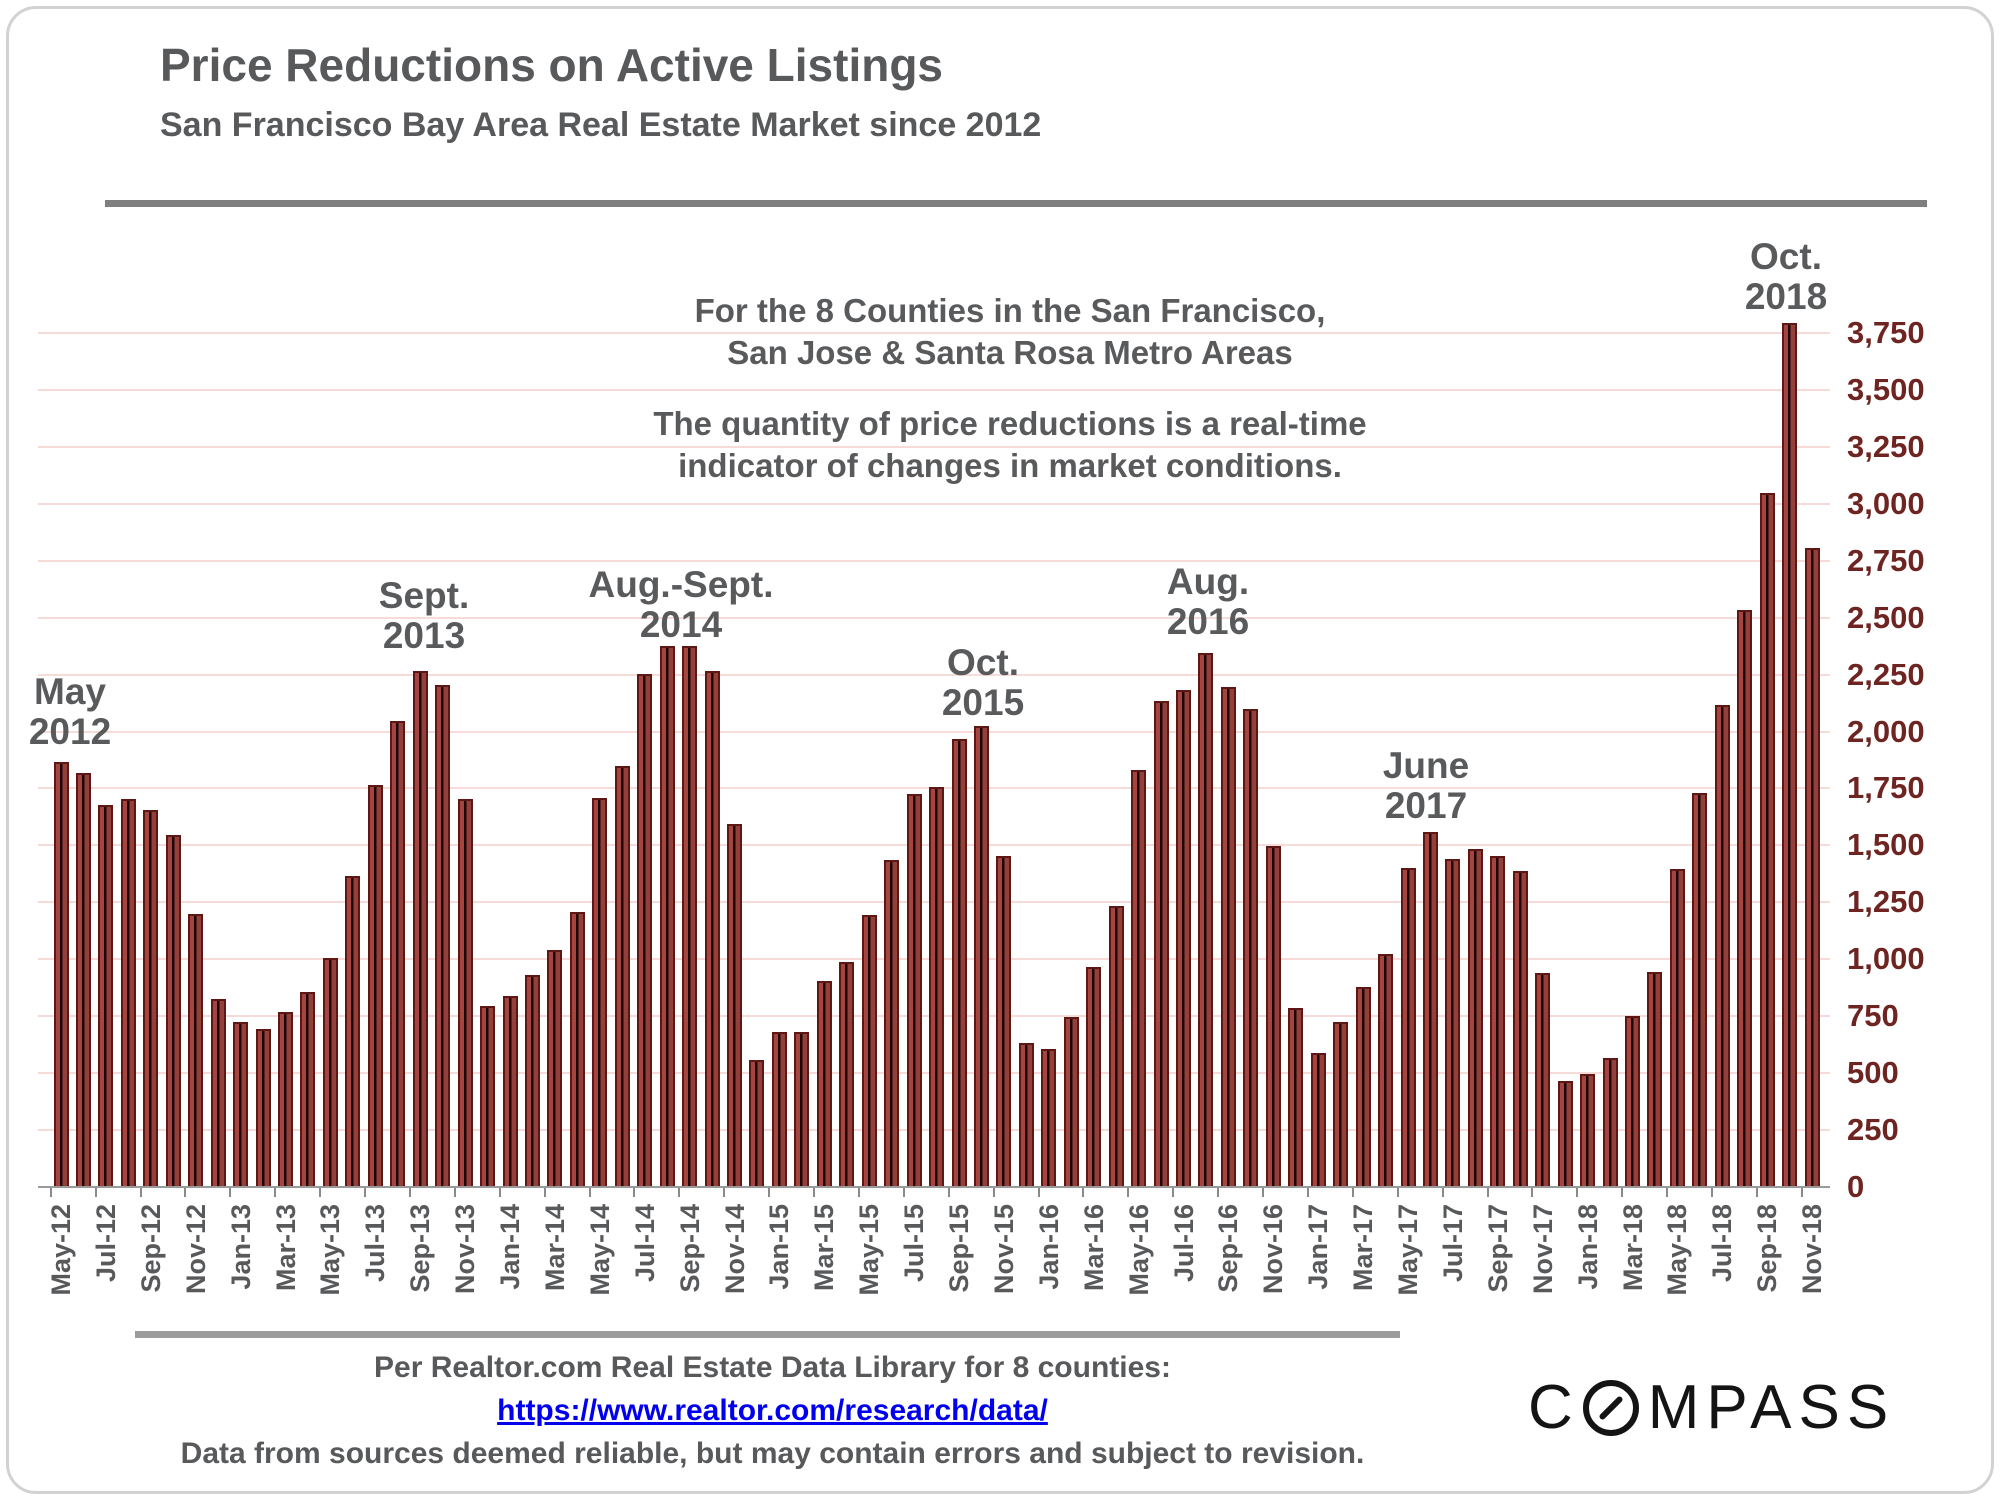 This screenshot has height=1500, width=2000. Describe the element at coordinates (1886, 674) in the screenshot. I see `y-axis-label: 2,250` at that location.